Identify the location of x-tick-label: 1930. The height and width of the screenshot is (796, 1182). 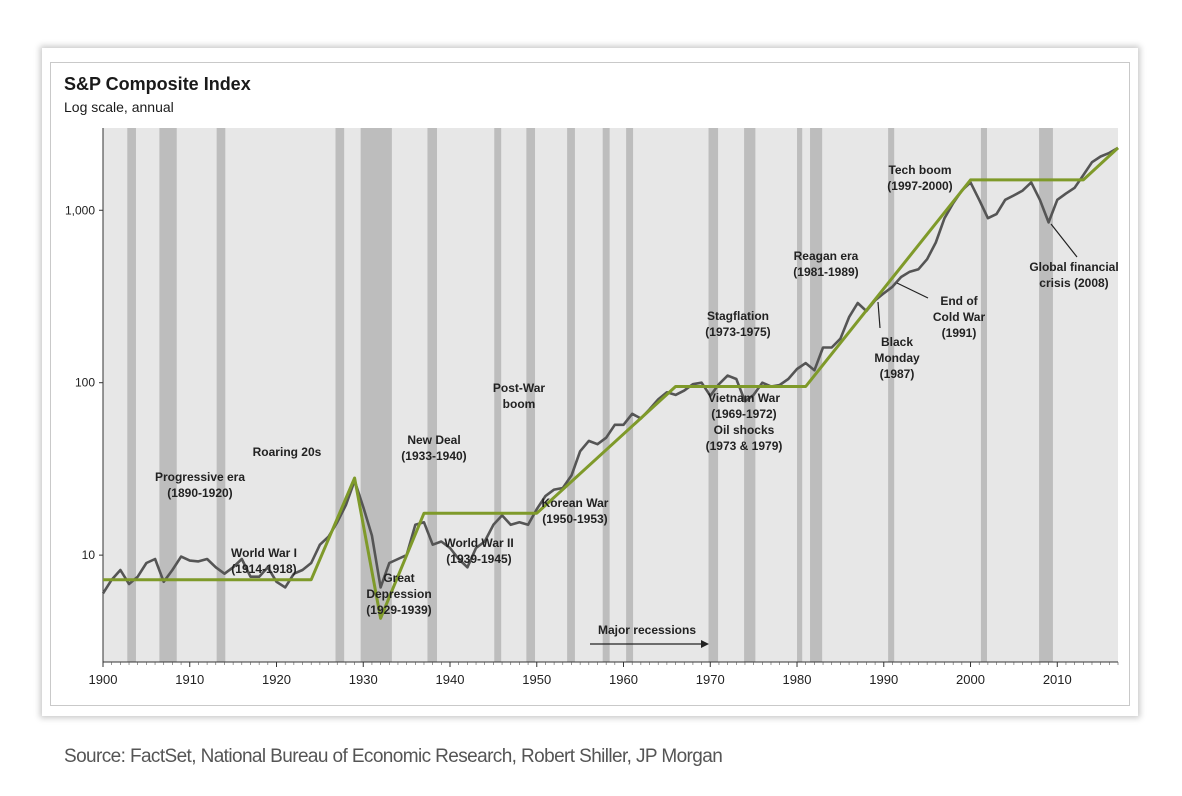
(363, 679).